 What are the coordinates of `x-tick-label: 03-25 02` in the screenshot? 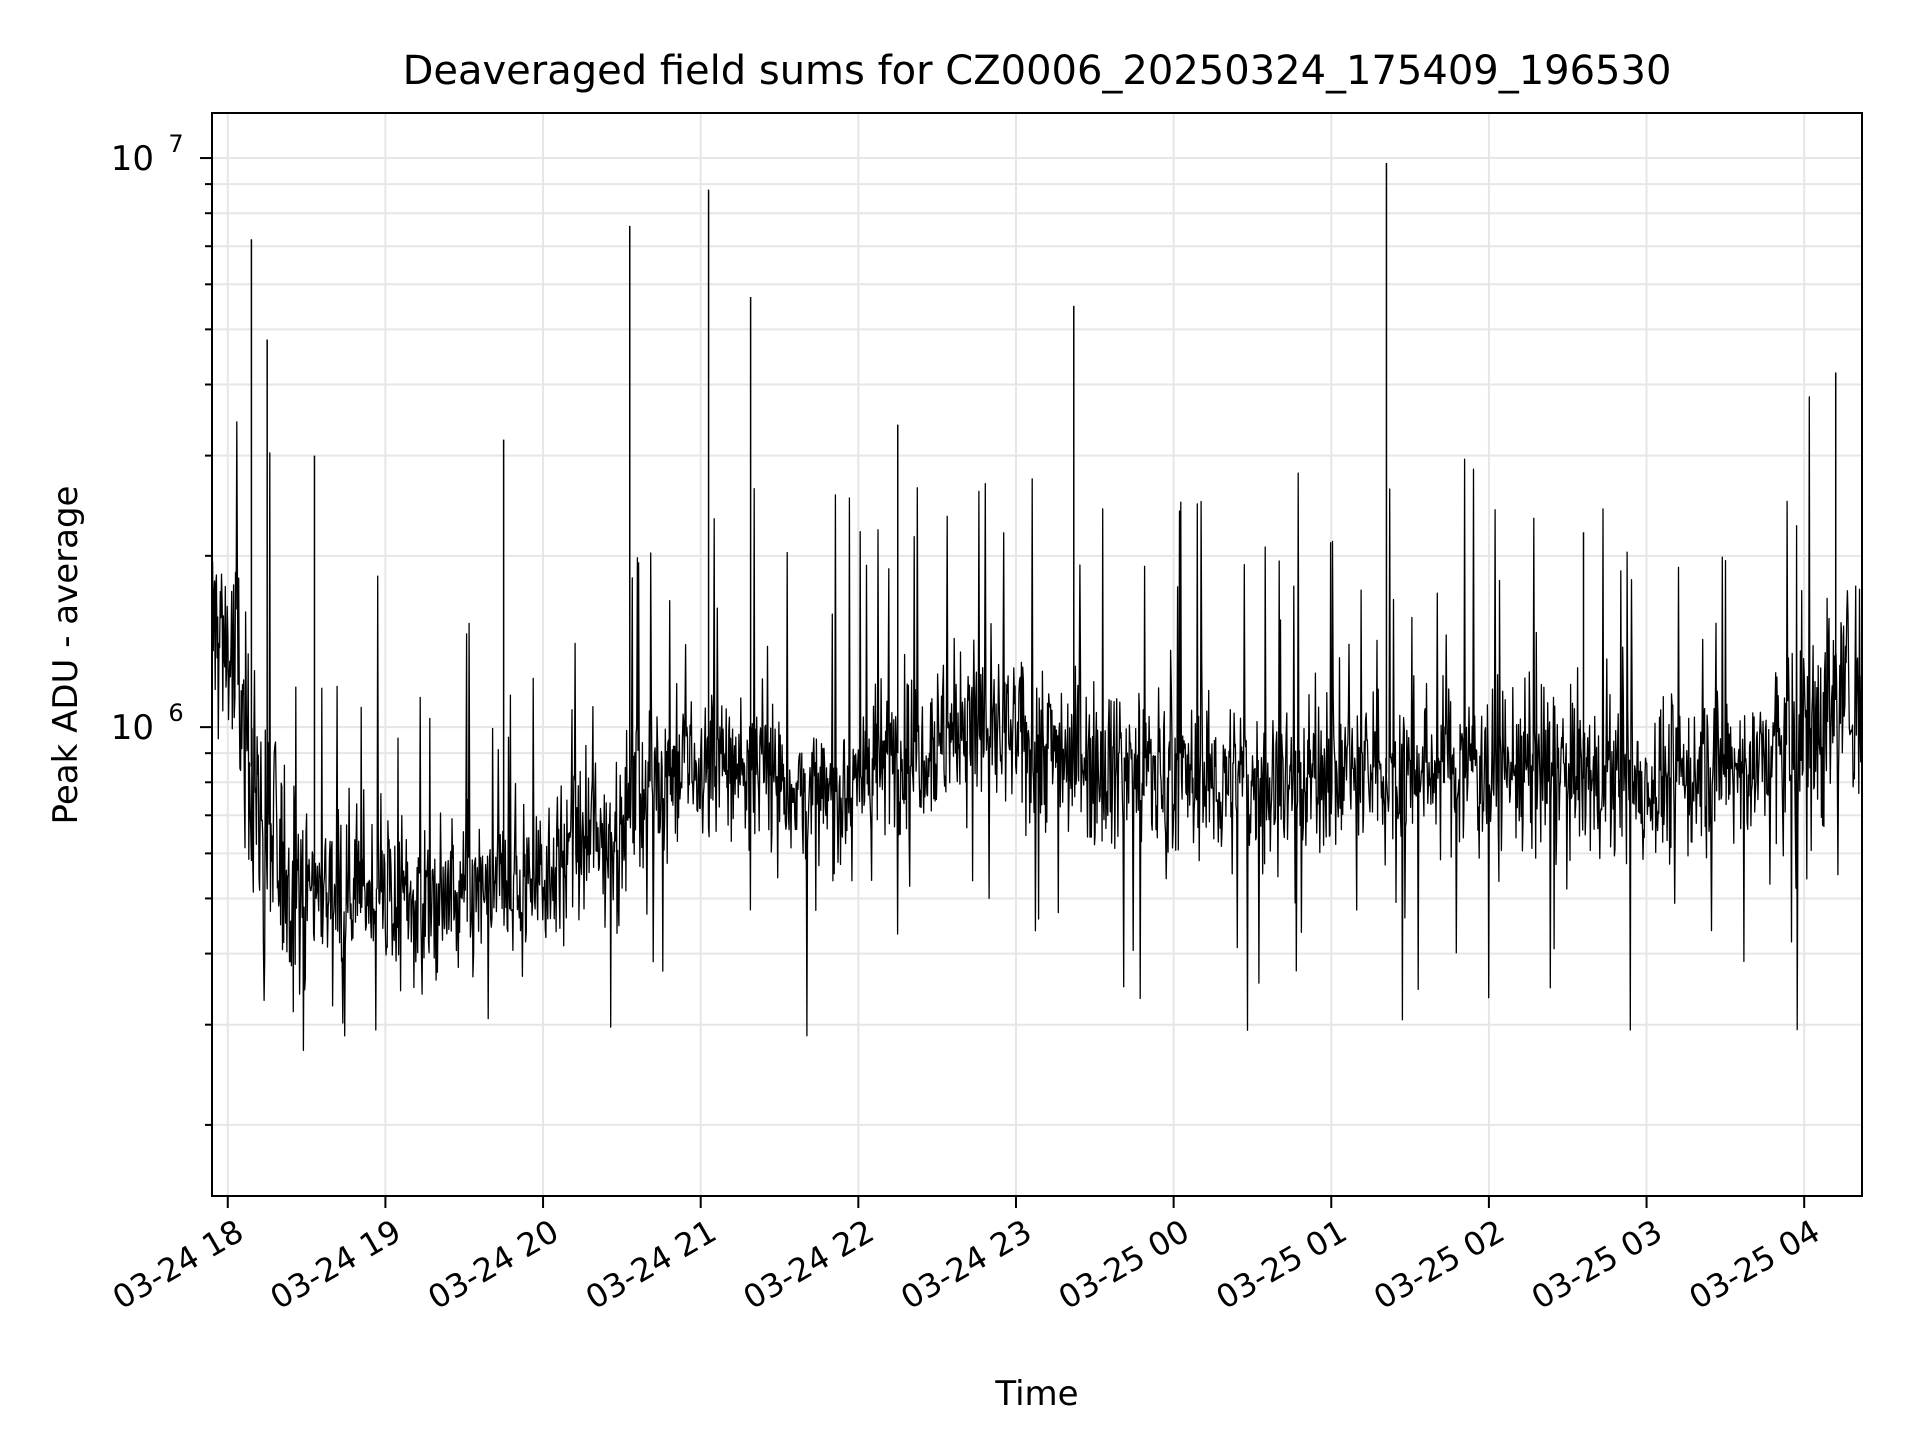 It's located at (1439, 1264).